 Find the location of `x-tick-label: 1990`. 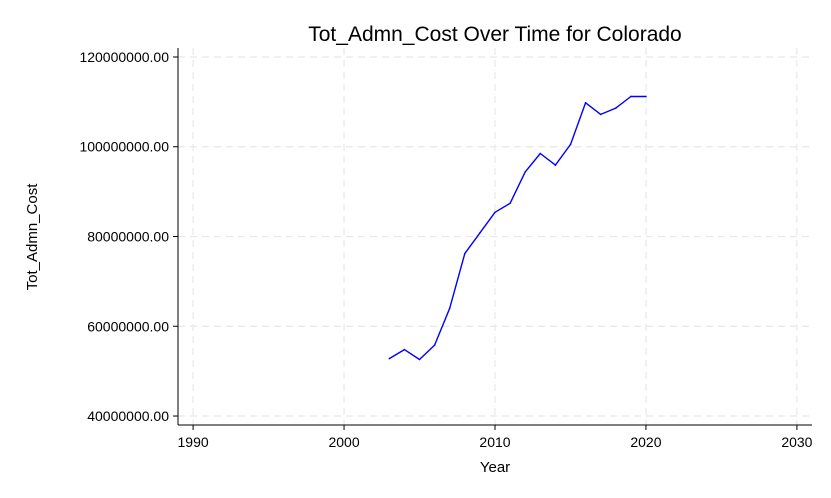

x-tick-label: 1990 is located at coordinates (193, 442).